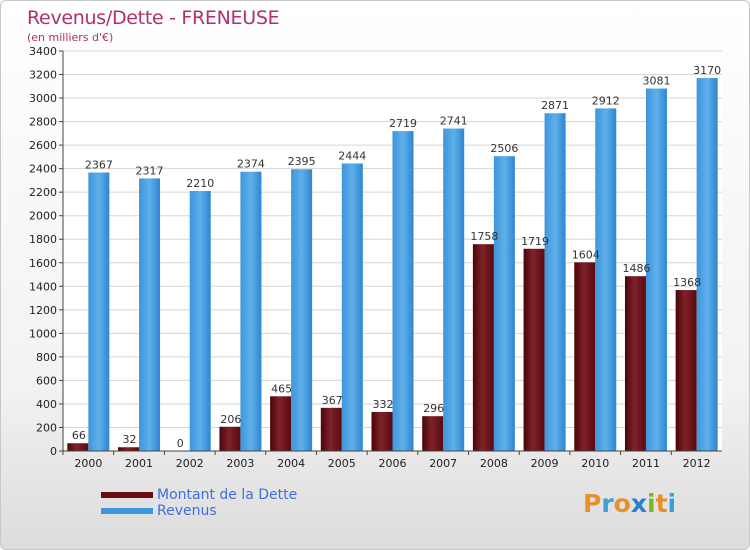 Image resolution: width=750 pixels, height=550 pixels. Describe the element at coordinates (43, 51) in the screenshot. I see `y-tick-label: 3400` at that location.